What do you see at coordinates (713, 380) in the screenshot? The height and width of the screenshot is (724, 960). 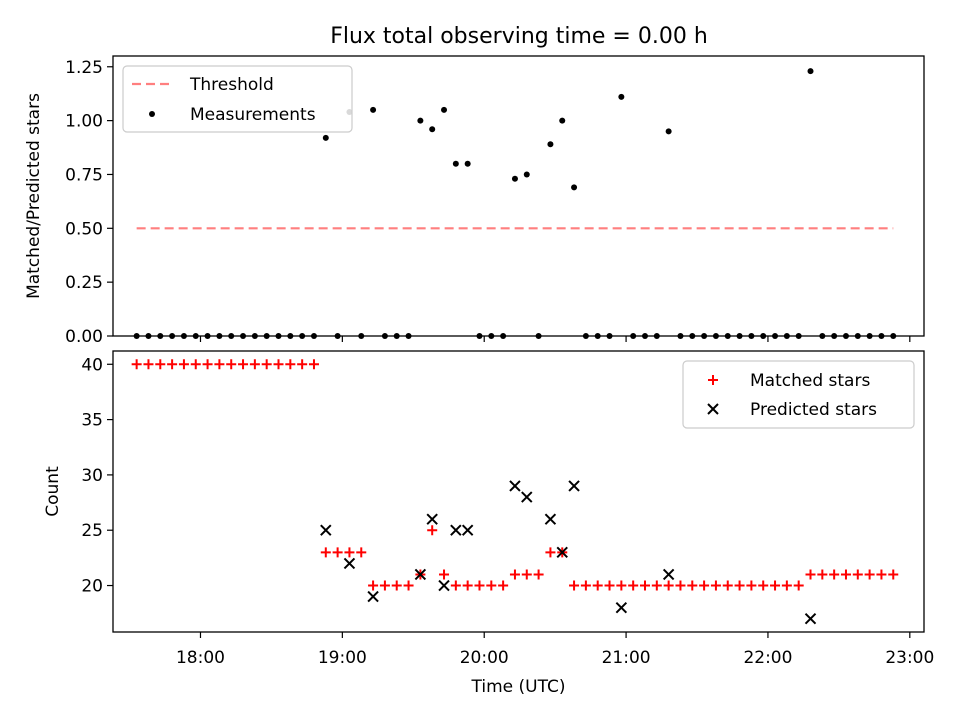 I see `legend-matched-swatch` at bounding box center [713, 380].